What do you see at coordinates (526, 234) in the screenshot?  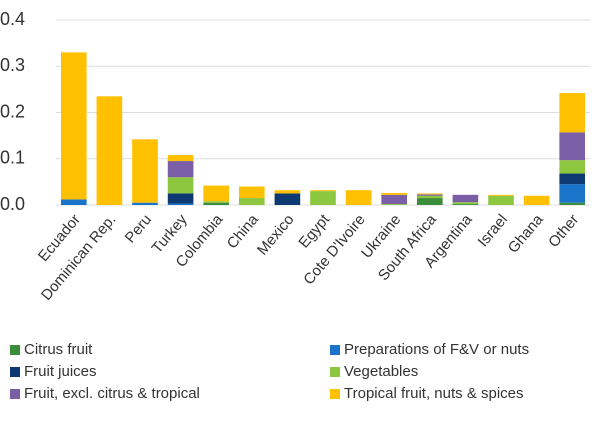 I see `x-tick-label: Ghana` at bounding box center [526, 234].